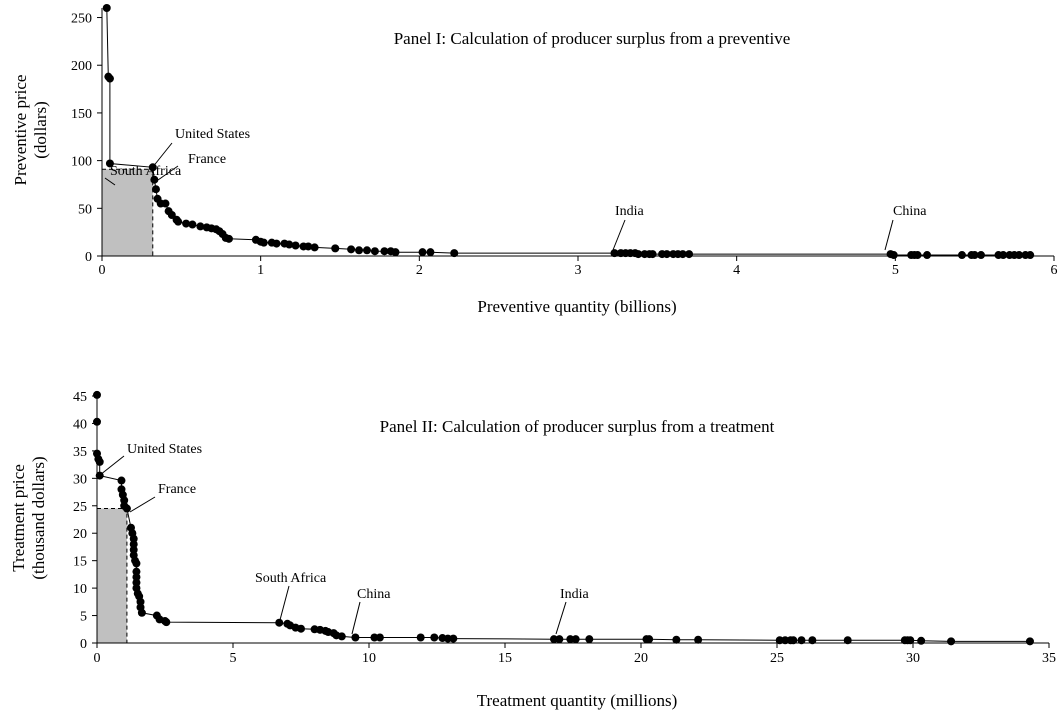  Describe the element at coordinates (80, 534) in the screenshot. I see `y-tick-label: 20` at that location.